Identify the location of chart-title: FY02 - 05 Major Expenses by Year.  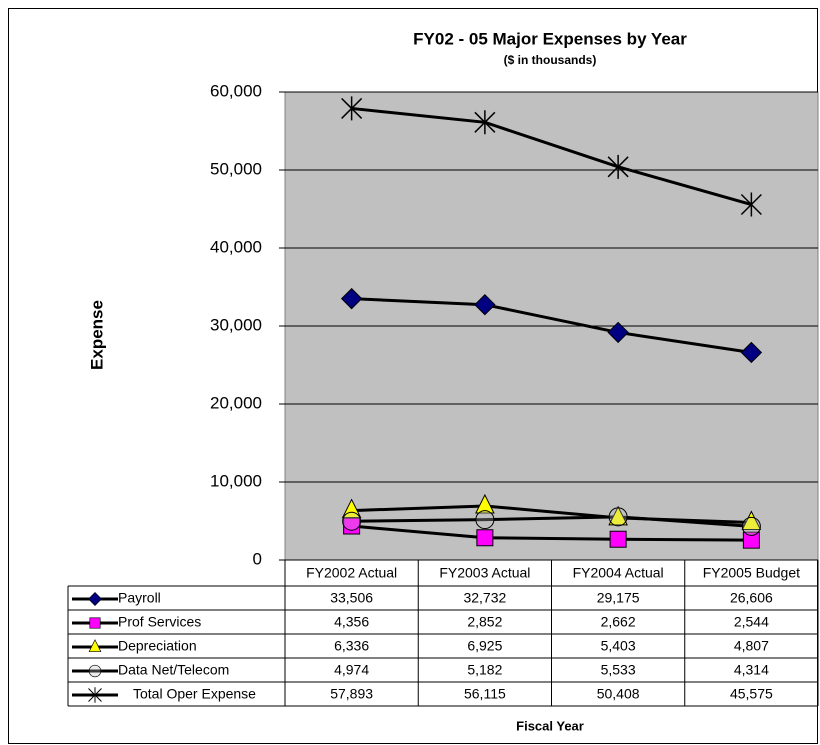
(550, 38).